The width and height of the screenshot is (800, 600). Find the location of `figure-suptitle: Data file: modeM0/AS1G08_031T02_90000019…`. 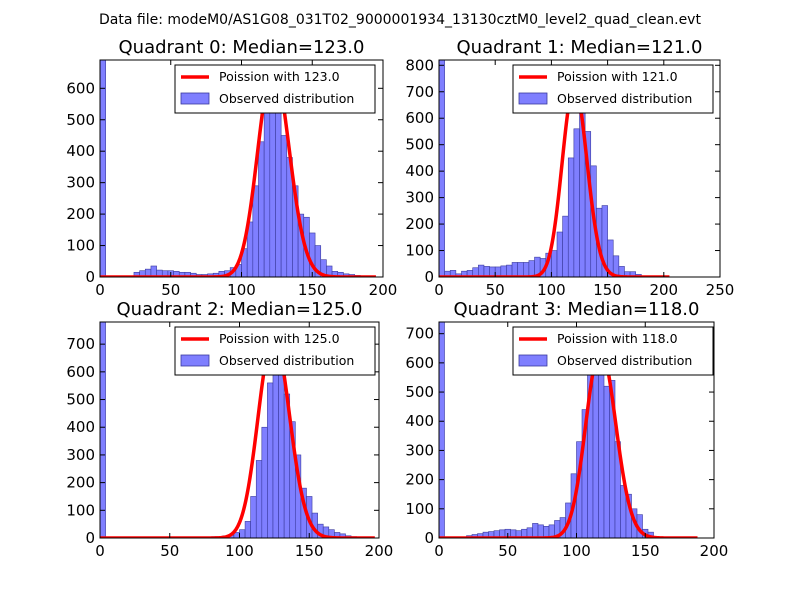

figure-suptitle: Data file: modeM0/AS1G08_031T02_90000019… is located at coordinates (400, 20).